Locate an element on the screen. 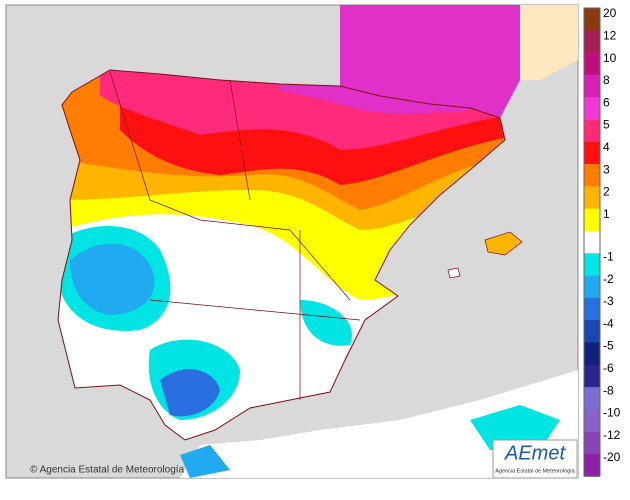 This screenshot has height=500, width=630. legend-label: 12 is located at coordinates (610, 35).